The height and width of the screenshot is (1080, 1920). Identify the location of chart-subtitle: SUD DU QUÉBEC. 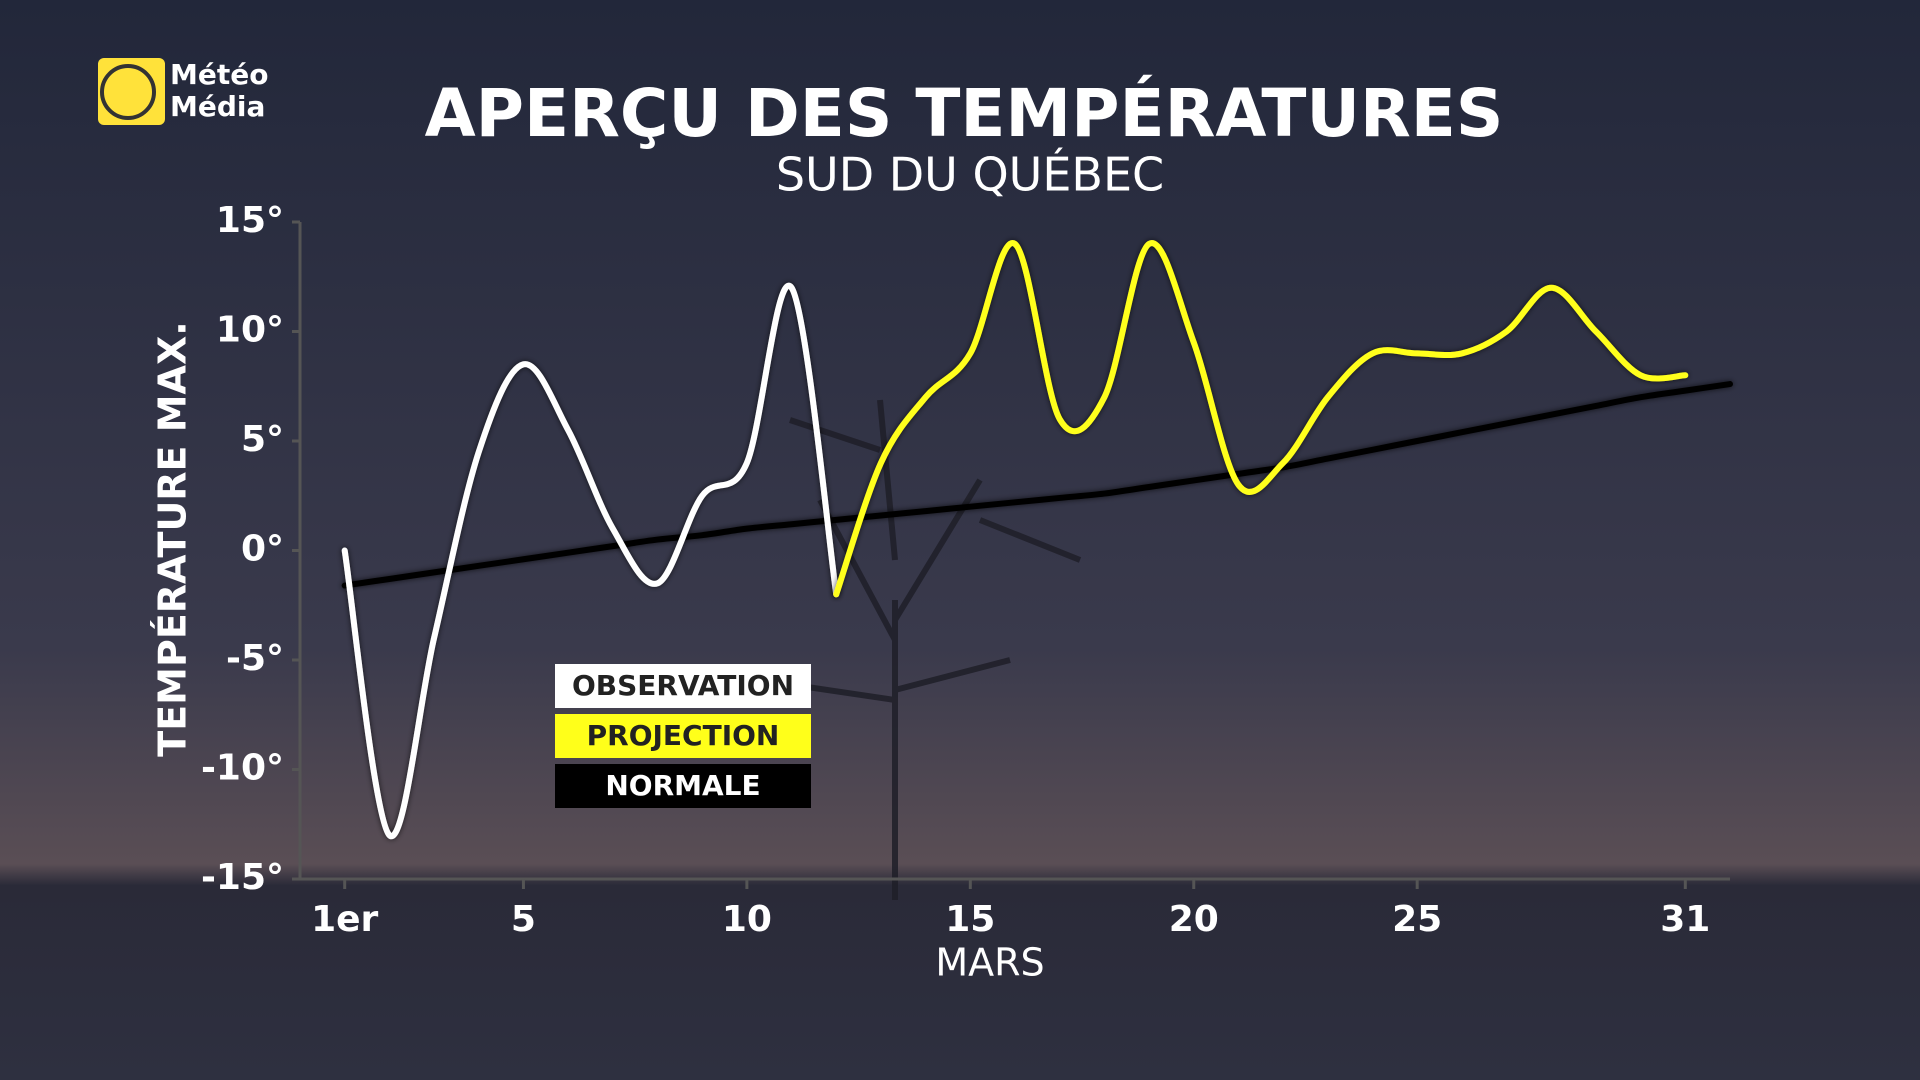
(970, 175).